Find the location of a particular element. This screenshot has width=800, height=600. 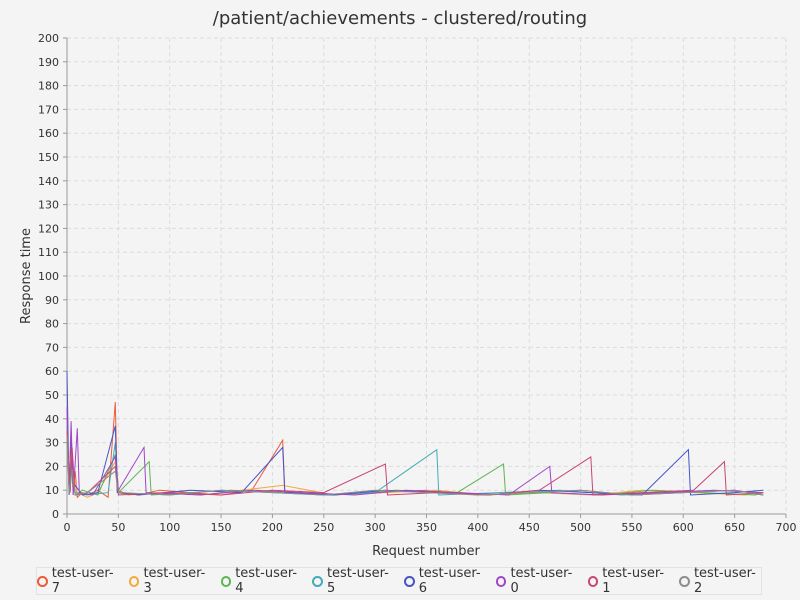

y-tick-label: 150 is located at coordinates (48, 157).